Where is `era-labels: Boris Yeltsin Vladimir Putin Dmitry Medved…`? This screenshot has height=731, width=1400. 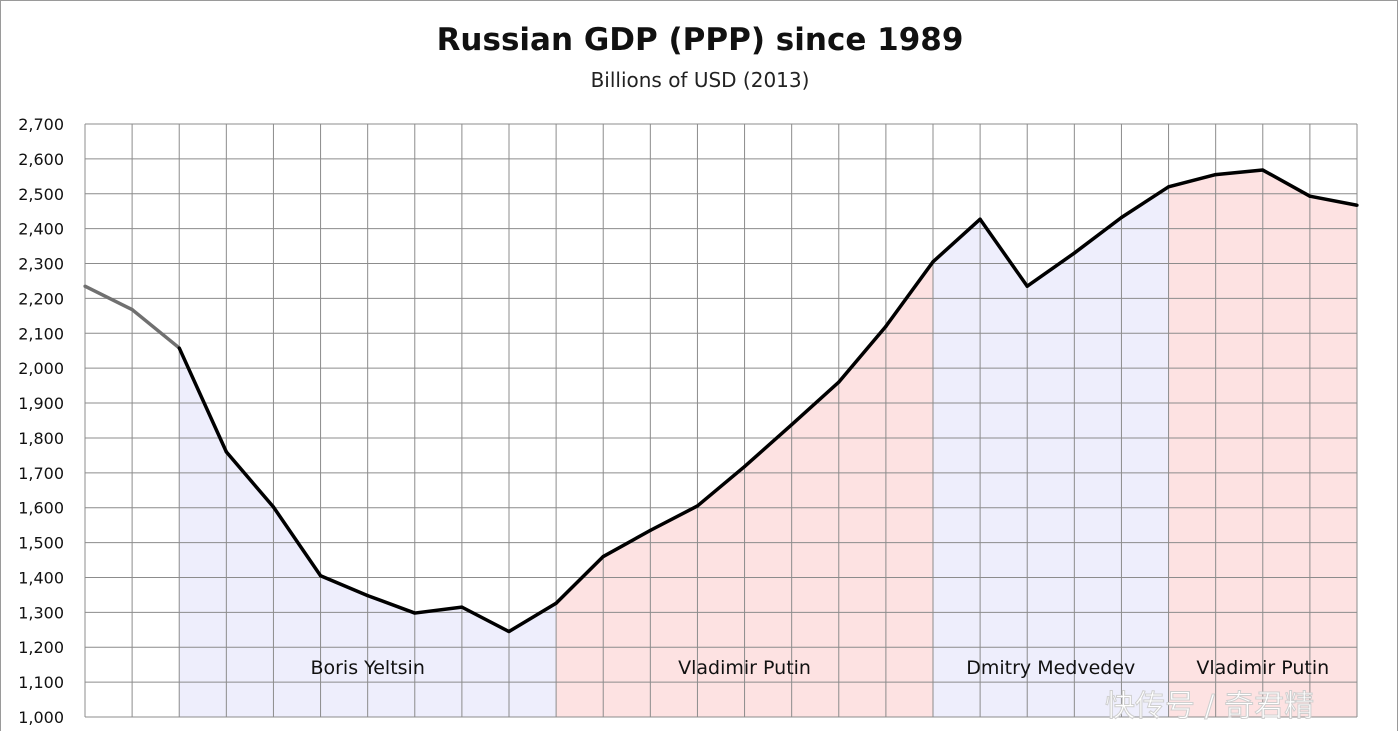 era-labels: Boris Yeltsin Vladimir Putin Dmitry Medved… is located at coordinates (819, 668).